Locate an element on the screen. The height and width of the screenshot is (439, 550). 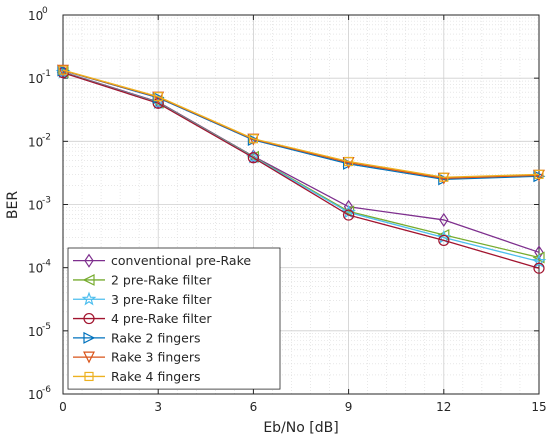
x-tick-labels: 0 3 6 9 12 15 is located at coordinates (302, 407).